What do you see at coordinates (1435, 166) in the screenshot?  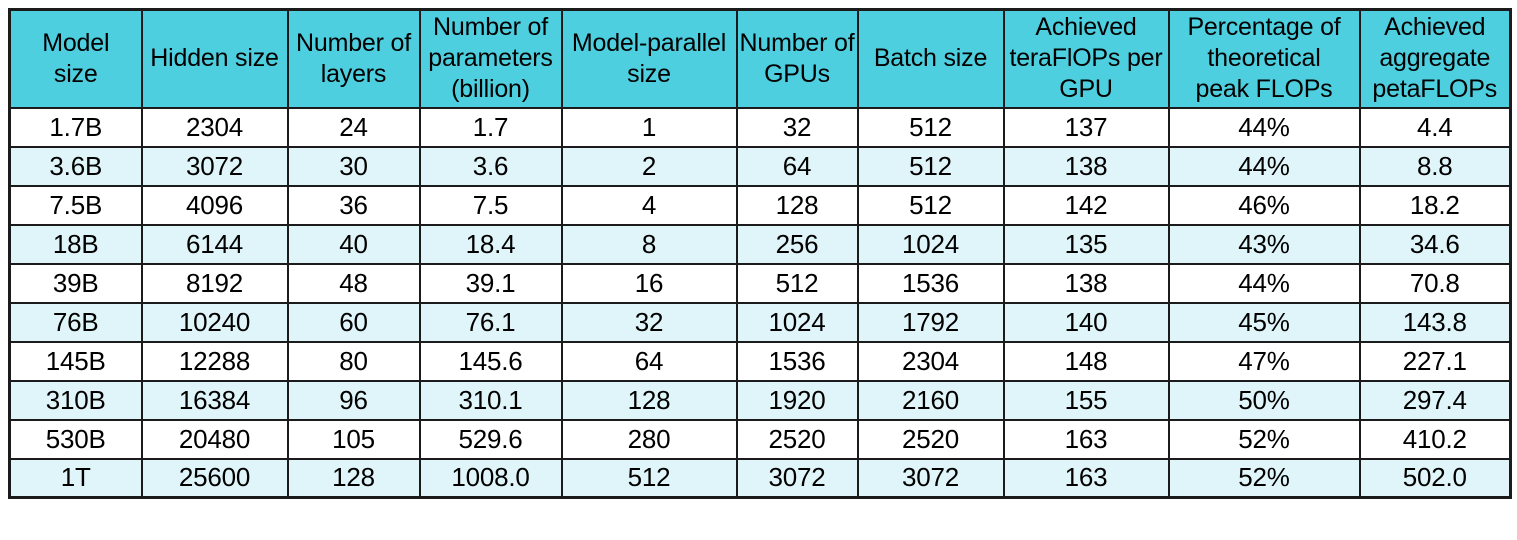 I see `table-cell: 8.8` at bounding box center [1435, 166].